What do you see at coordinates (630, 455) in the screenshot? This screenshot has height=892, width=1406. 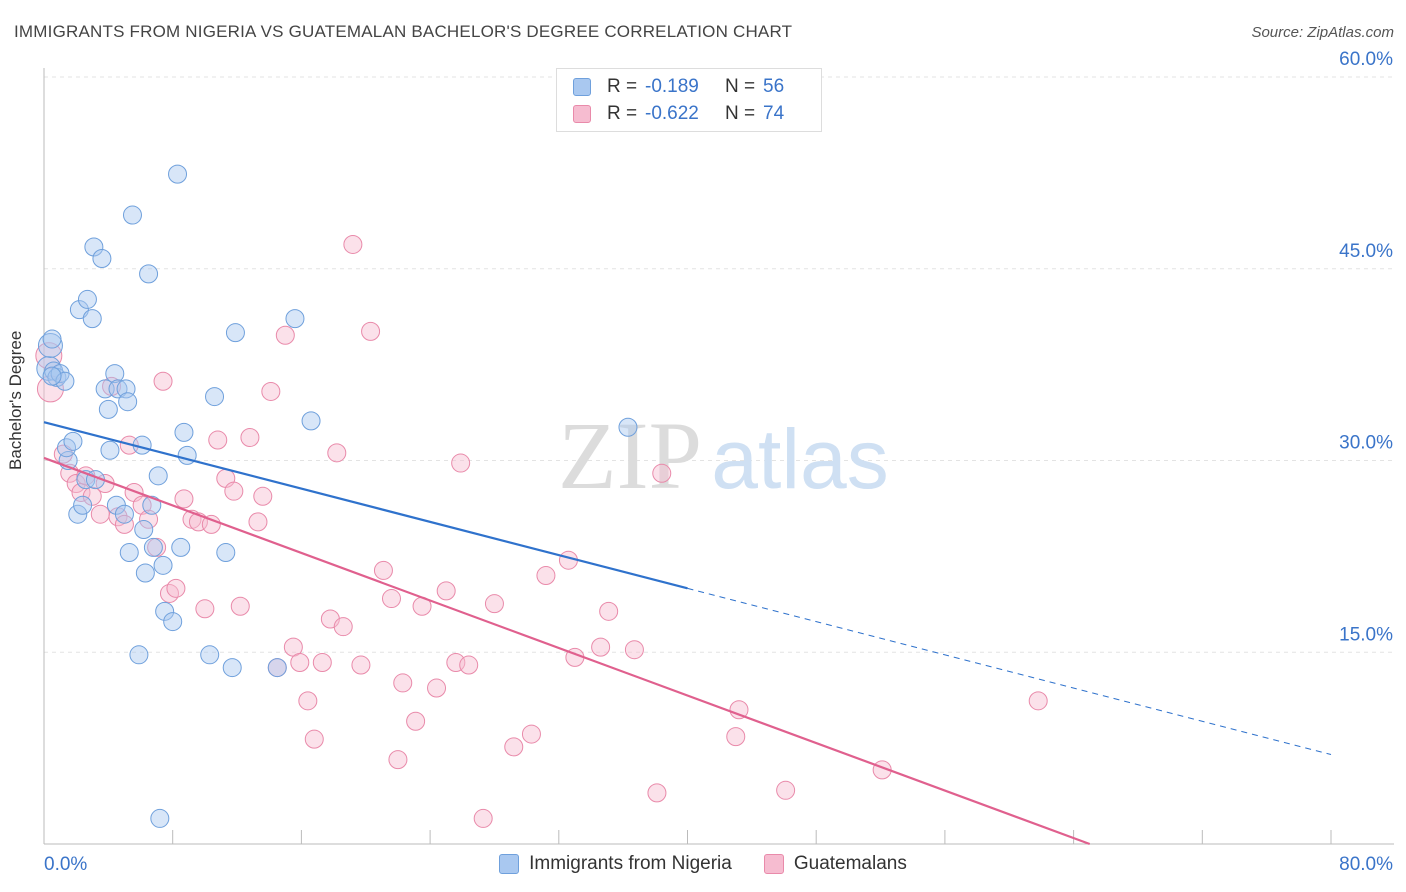 I see `watermark-zip: ZIP` at bounding box center [630, 455].